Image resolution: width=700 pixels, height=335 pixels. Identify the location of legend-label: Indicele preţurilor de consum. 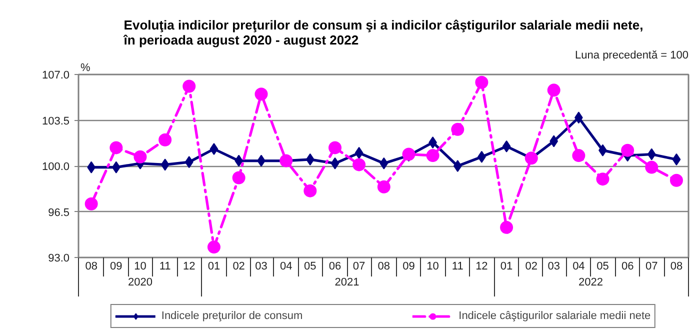
(232, 316).